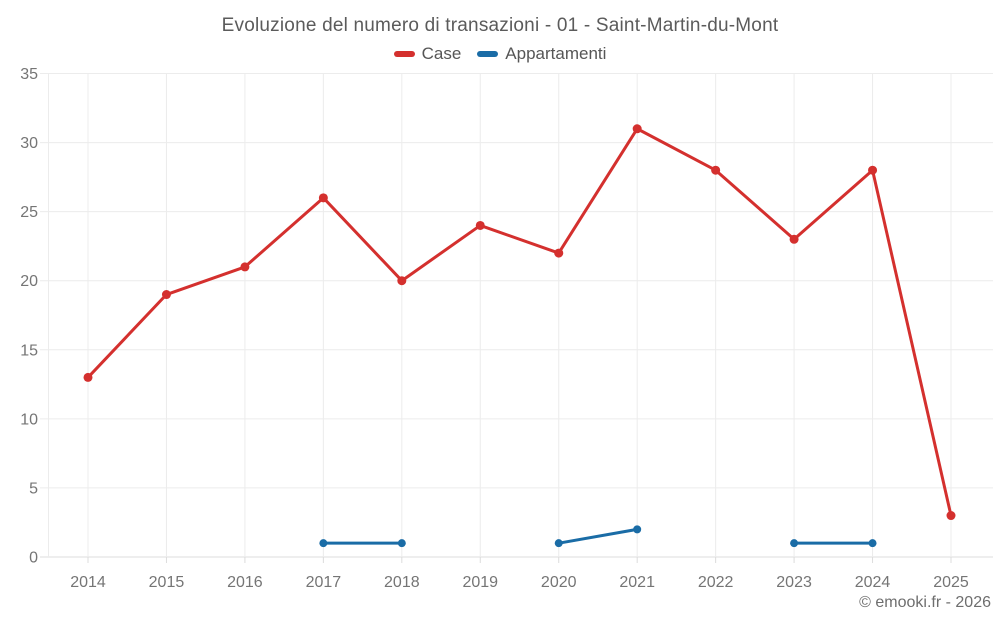 The width and height of the screenshot is (1000, 625). I want to click on x-tick-label: 2019, so click(480, 582).